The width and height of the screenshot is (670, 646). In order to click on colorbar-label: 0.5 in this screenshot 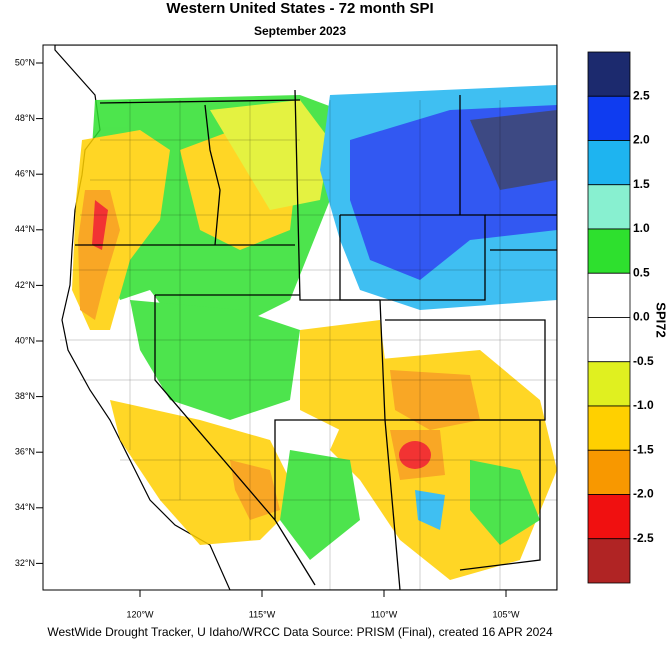, I will do `click(641, 272)`.